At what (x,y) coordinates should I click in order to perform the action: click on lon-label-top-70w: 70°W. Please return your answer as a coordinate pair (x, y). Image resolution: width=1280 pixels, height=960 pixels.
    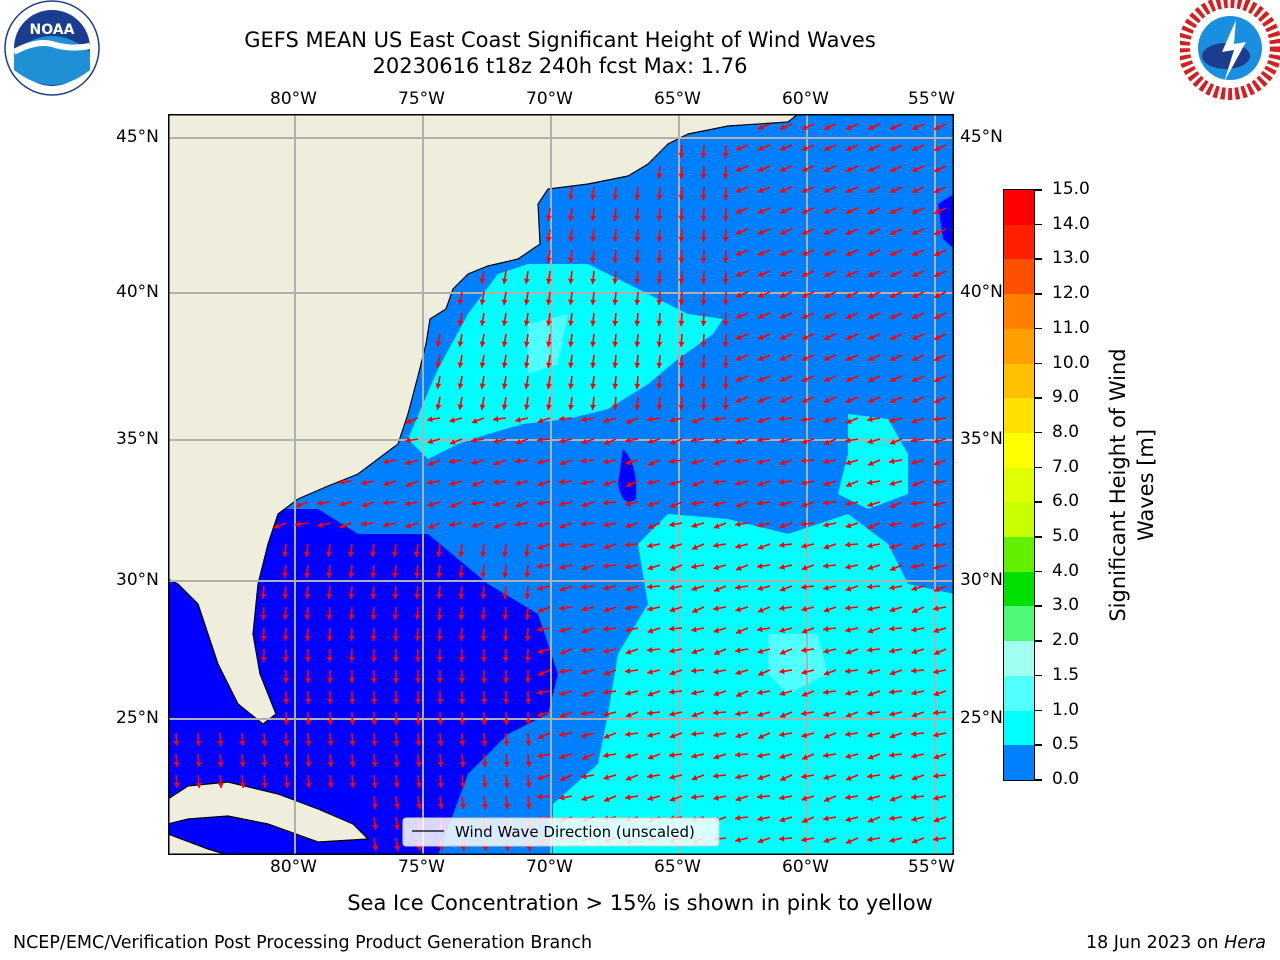
    Looking at the image, I should click on (549, 99).